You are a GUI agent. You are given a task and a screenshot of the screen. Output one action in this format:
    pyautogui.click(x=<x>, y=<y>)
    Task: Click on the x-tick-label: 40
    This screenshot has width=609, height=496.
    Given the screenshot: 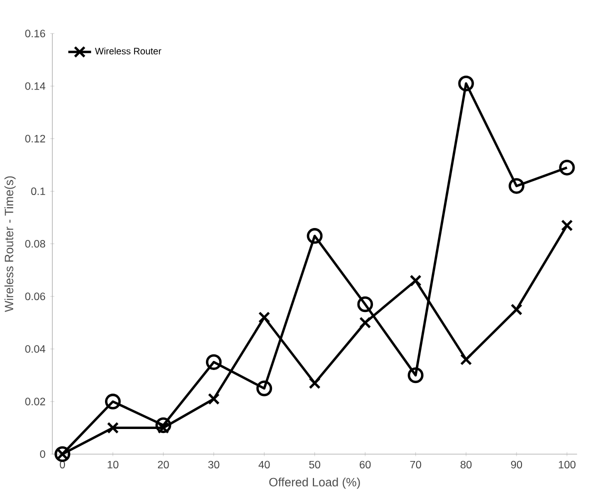 What is the action you would take?
    pyautogui.click(x=264, y=464)
    